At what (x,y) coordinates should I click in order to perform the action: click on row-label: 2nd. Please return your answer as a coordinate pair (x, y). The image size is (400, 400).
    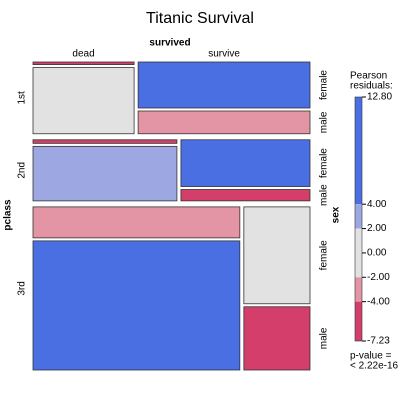
    Looking at the image, I should click on (22, 170).